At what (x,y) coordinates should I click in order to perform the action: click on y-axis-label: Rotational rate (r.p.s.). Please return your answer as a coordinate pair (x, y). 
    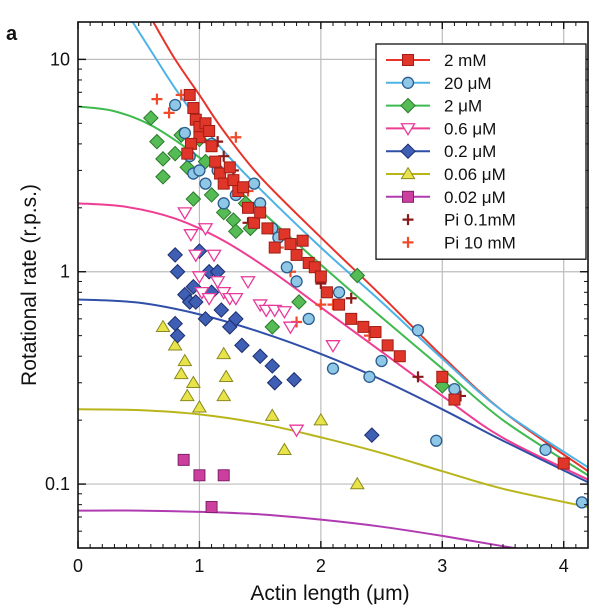
    Looking at the image, I should click on (29, 285).